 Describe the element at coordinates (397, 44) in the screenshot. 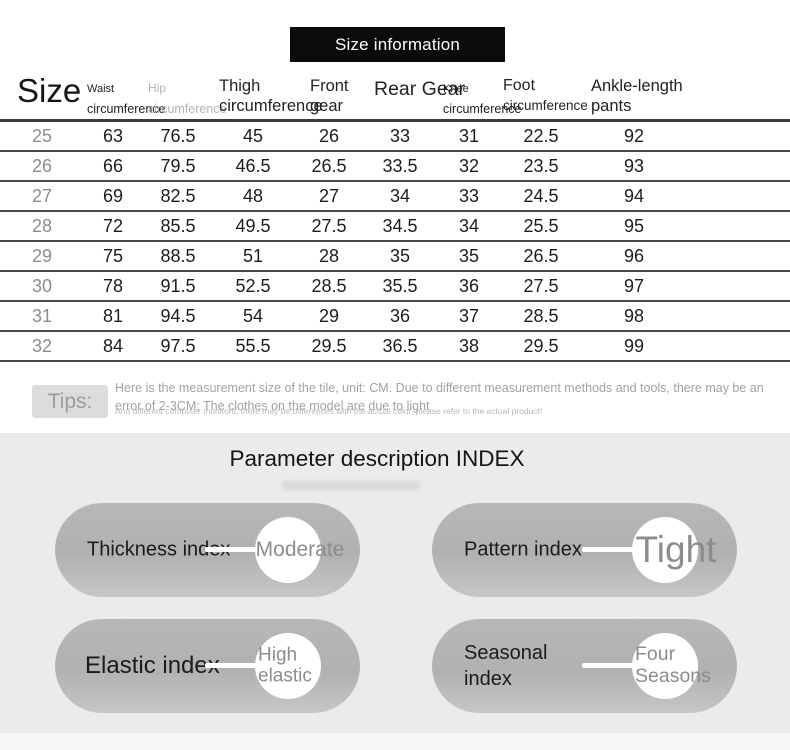

I see `banner-title: Size information` at that location.